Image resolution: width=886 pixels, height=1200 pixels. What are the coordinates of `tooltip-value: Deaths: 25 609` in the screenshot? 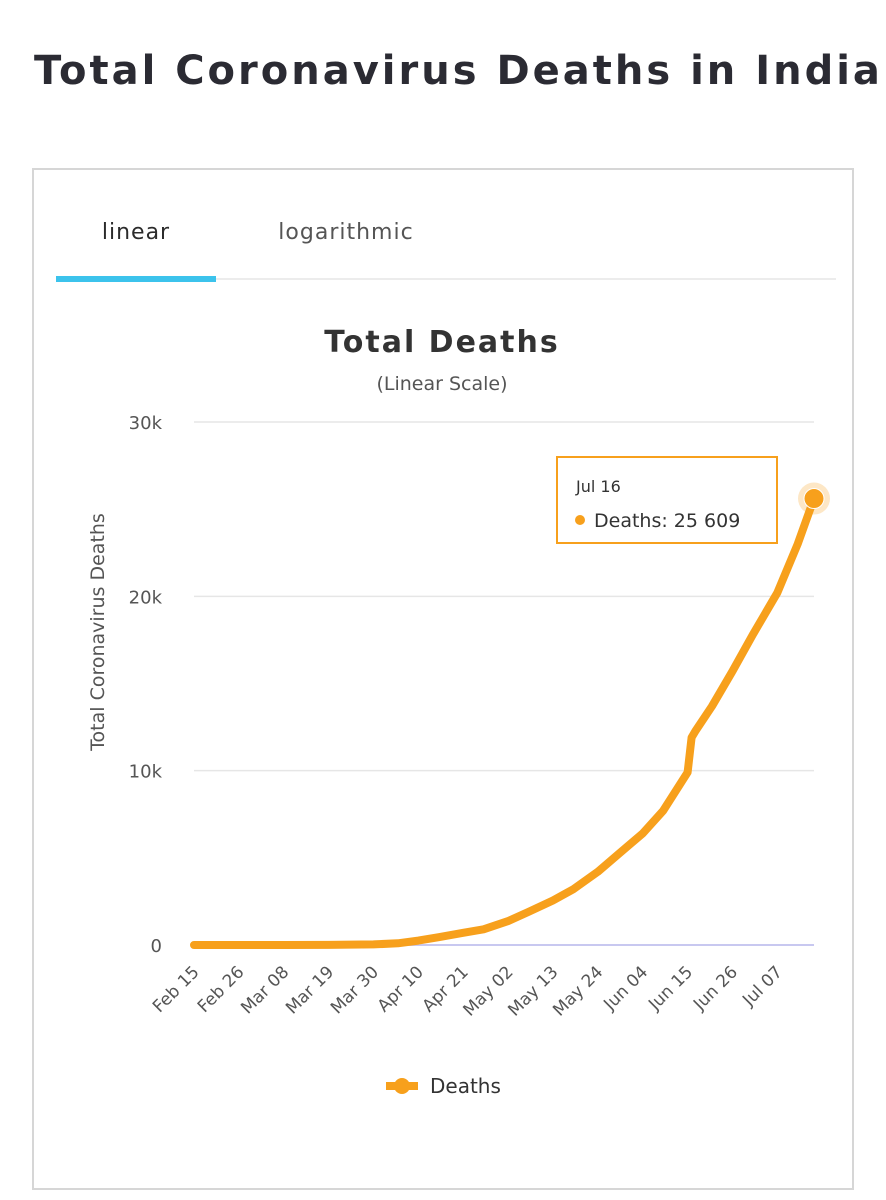 It's located at (667, 521).